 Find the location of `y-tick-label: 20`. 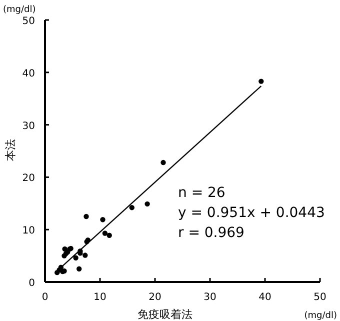

y-tick-label: 20 is located at coordinates (28, 178).